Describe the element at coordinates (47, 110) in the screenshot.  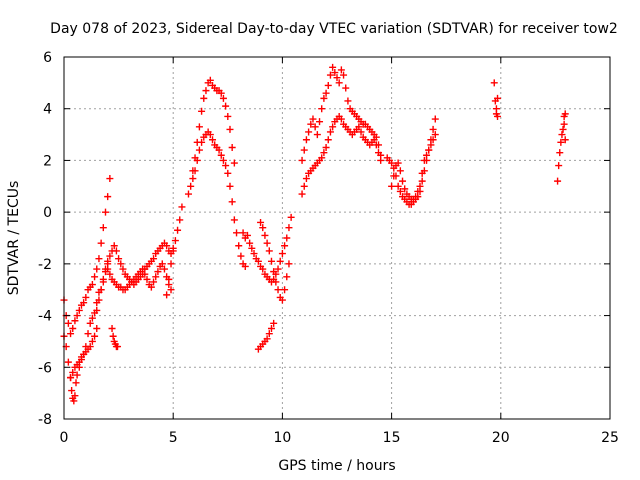
I see `y-tick-label: 4` at that location.